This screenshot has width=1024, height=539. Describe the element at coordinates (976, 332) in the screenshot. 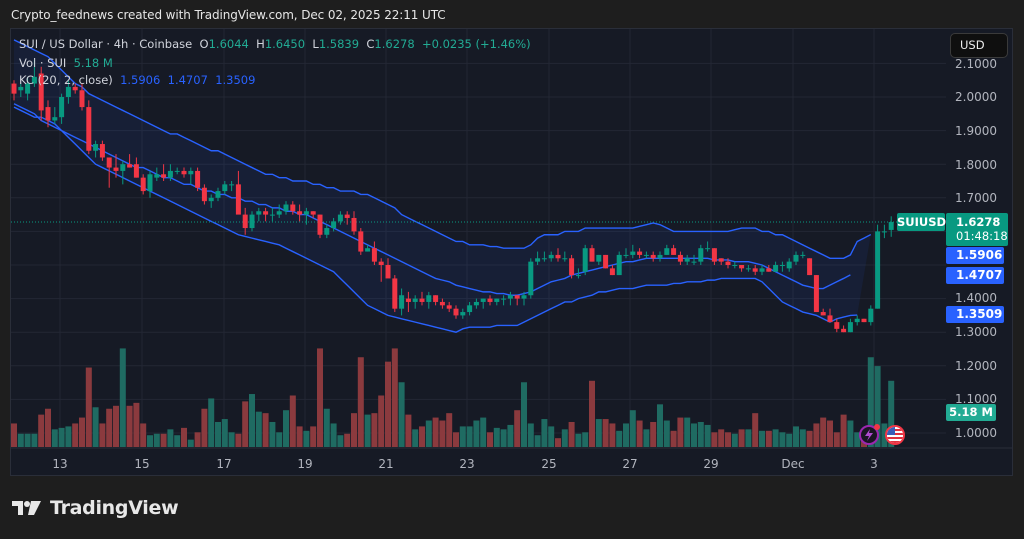

I see `price-label: 1.3000` at that location.